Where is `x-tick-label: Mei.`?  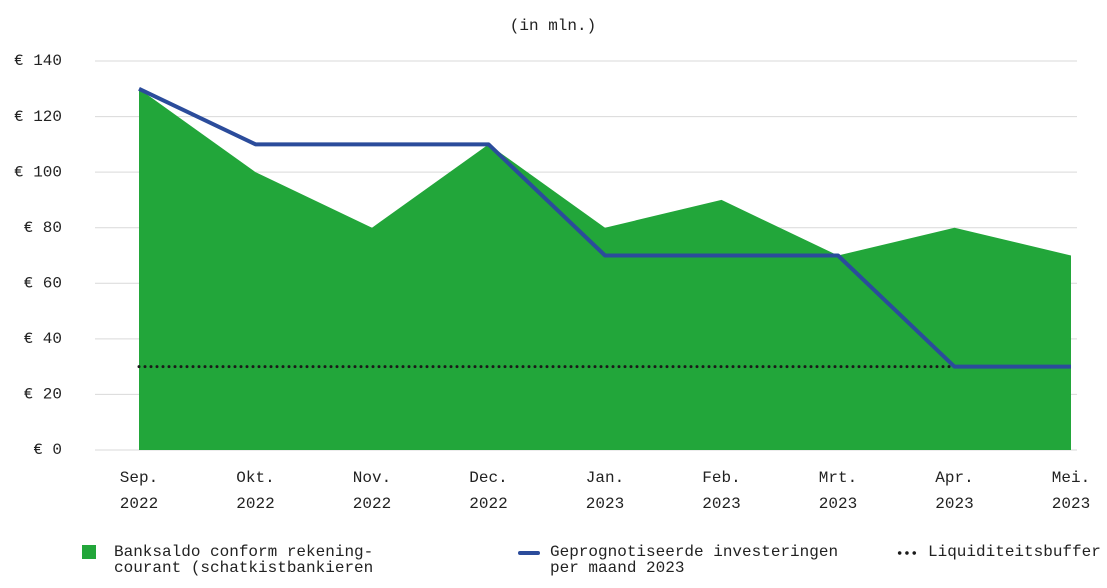
x-tick-label: Mei. is located at coordinates (1071, 478).